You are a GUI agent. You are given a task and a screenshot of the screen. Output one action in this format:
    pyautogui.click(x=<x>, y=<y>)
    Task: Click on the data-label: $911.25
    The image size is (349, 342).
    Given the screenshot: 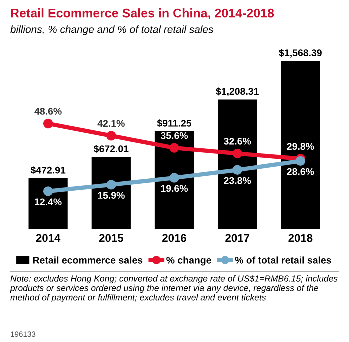 What is the action you would take?
    pyautogui.click(x=174, y=124)
    